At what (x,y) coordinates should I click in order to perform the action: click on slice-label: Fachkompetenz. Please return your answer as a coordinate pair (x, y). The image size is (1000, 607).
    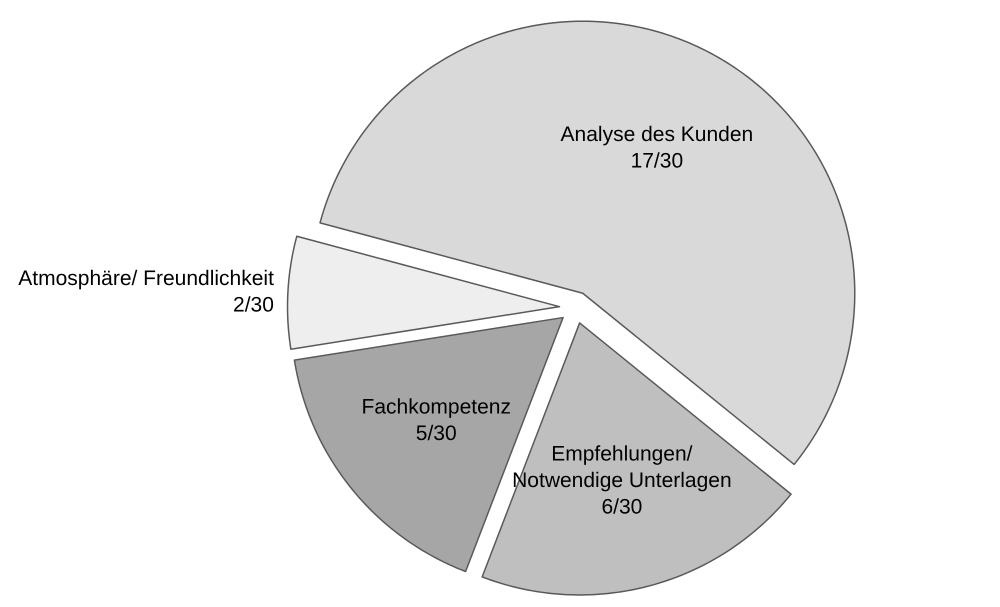
    Looking at the image, I should click on (436, 407).